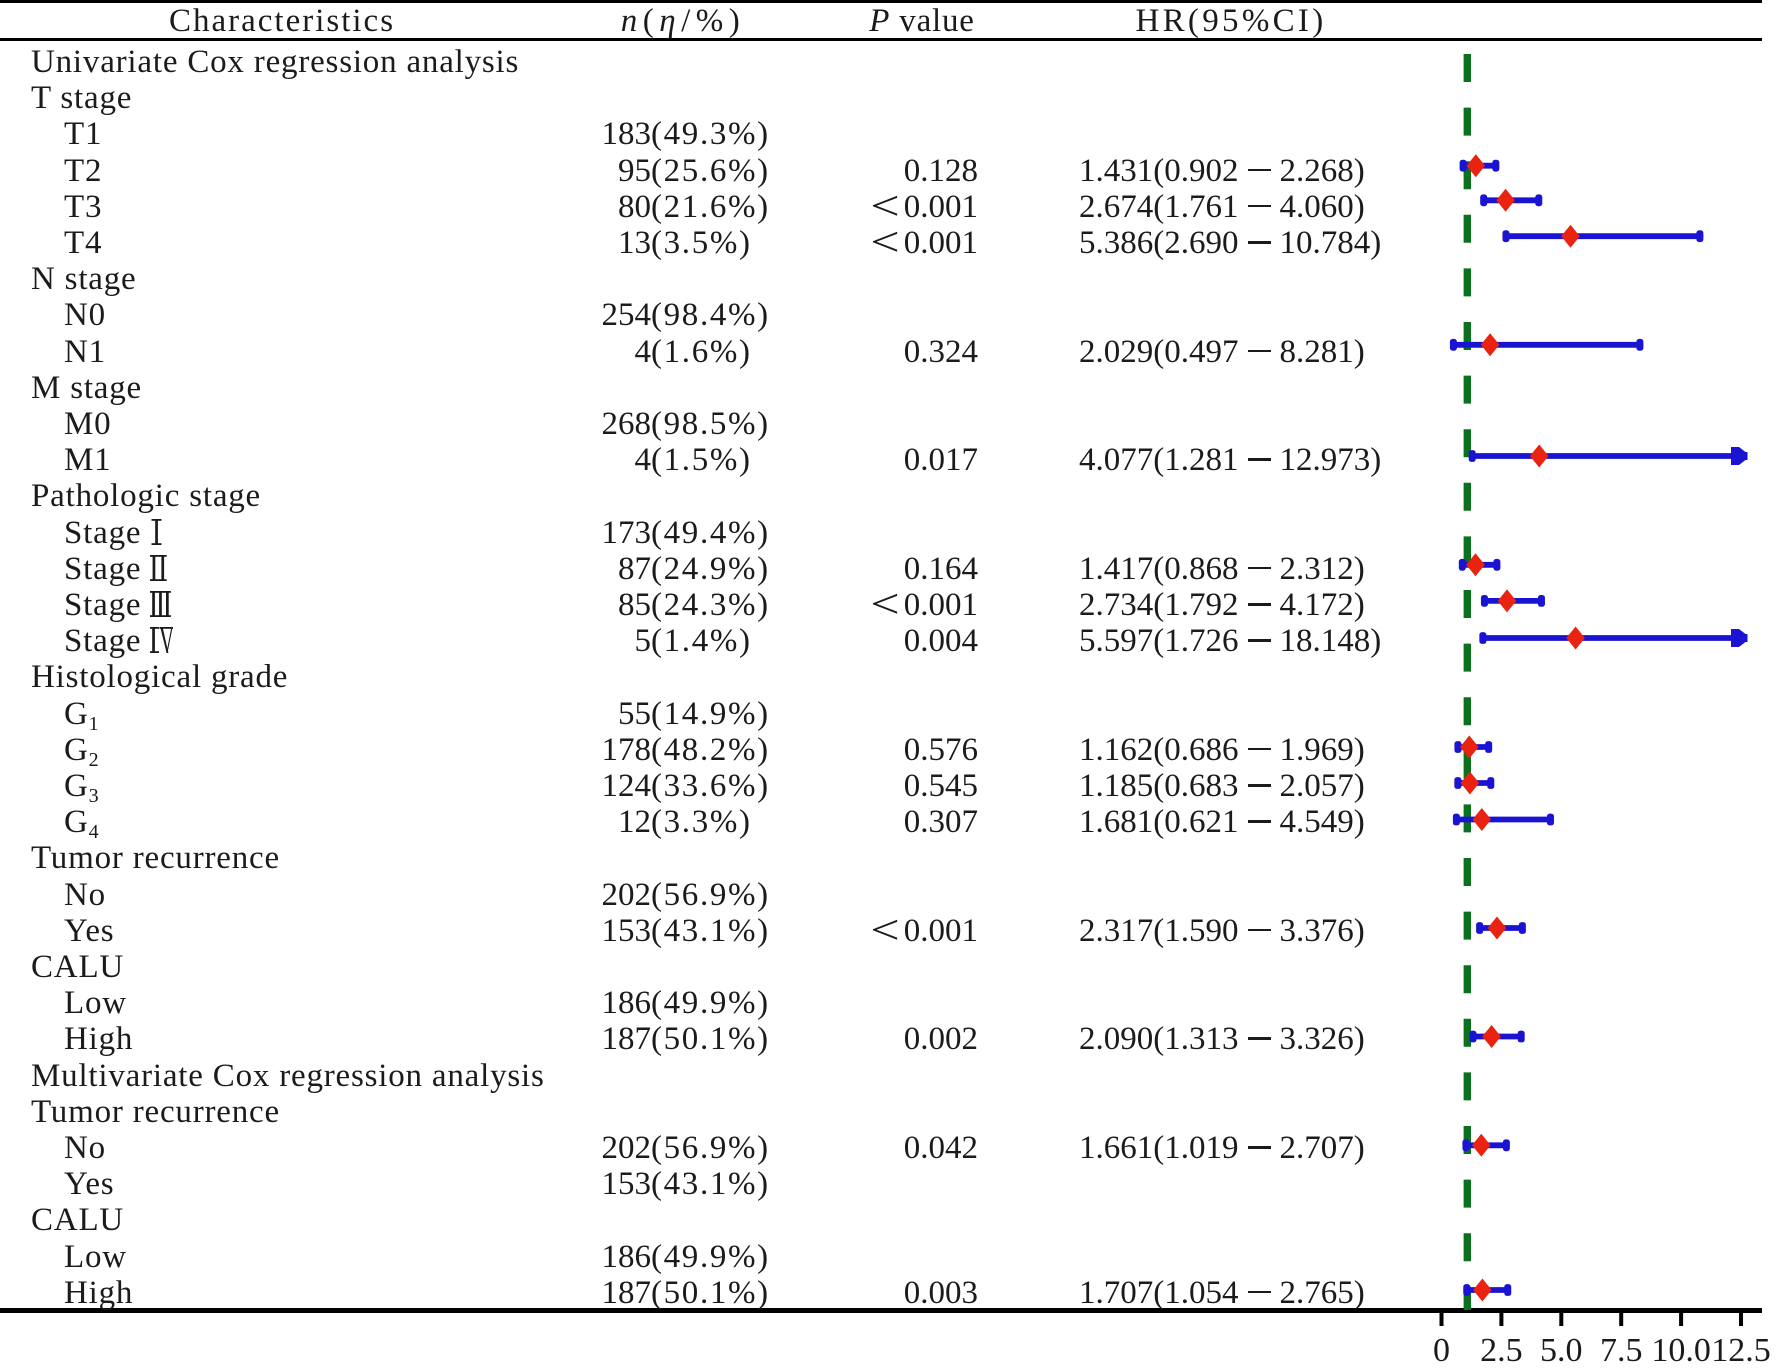 This screenshot has width=1787, height=1371. I want to click on svg-text: 5.0, so click(1561, 1350).